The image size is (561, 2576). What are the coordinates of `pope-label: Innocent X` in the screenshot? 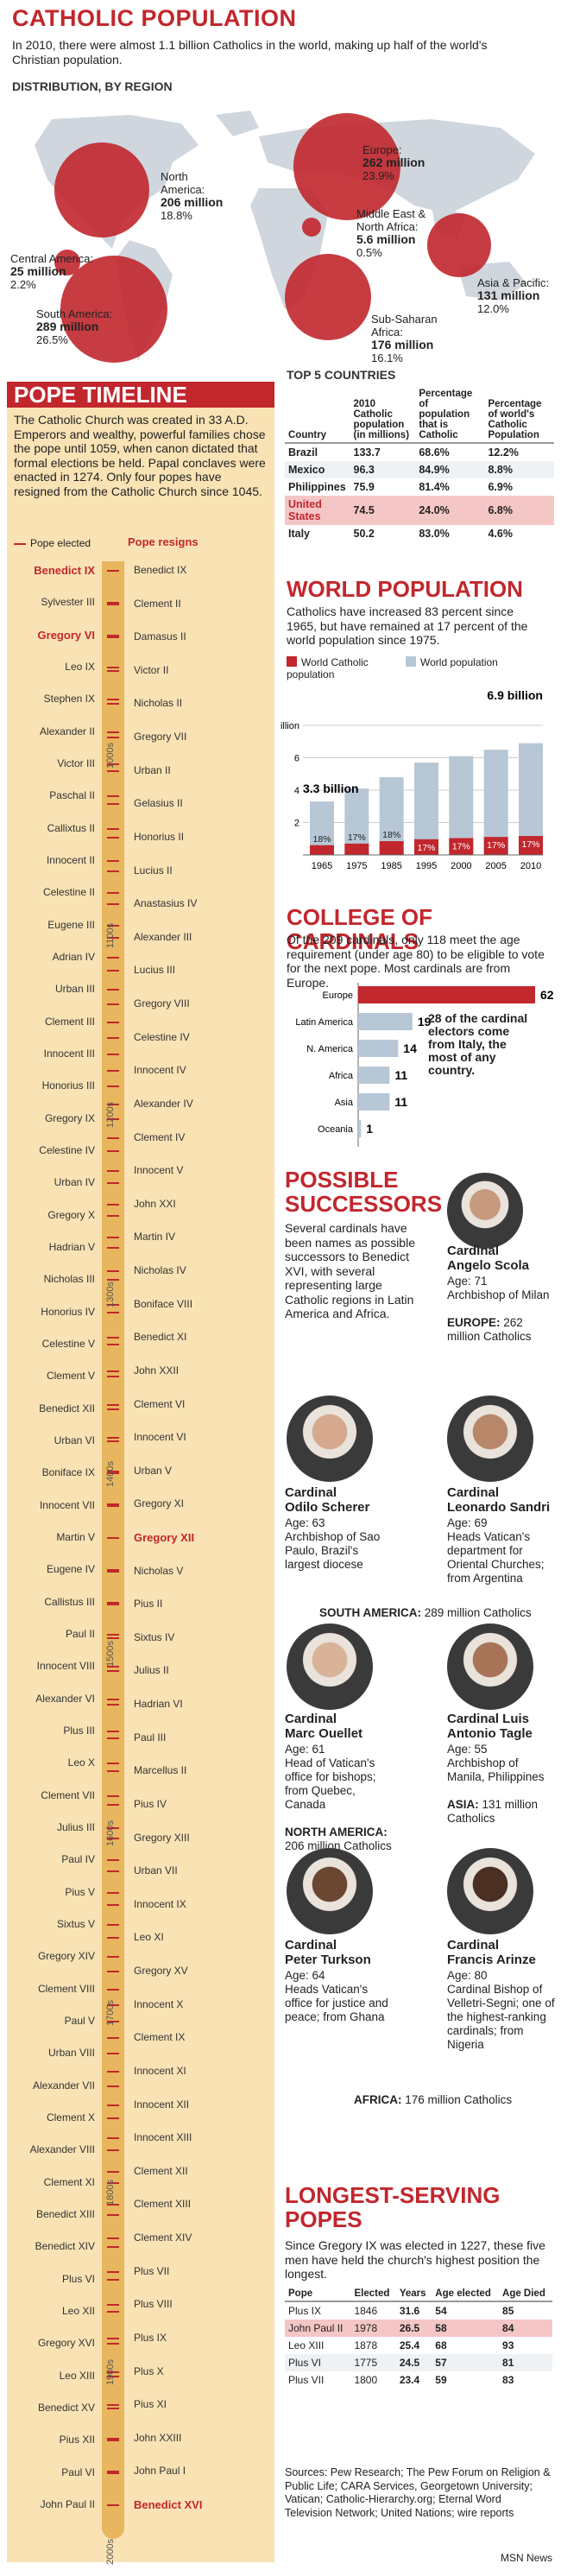 It's located at (159, 2003).